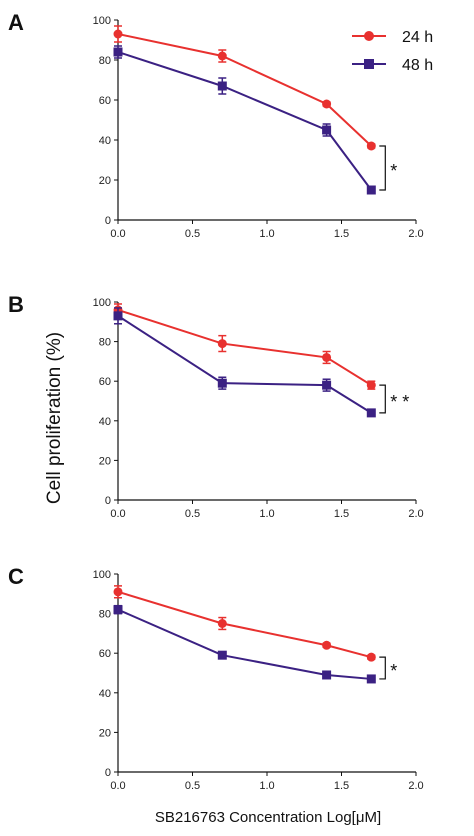 This screenshot has height=836, width=474. Describe the element at coordinates (54, 418) in the screenshot. I see `y-axis-title: Cell proliferation (%)` at that location.